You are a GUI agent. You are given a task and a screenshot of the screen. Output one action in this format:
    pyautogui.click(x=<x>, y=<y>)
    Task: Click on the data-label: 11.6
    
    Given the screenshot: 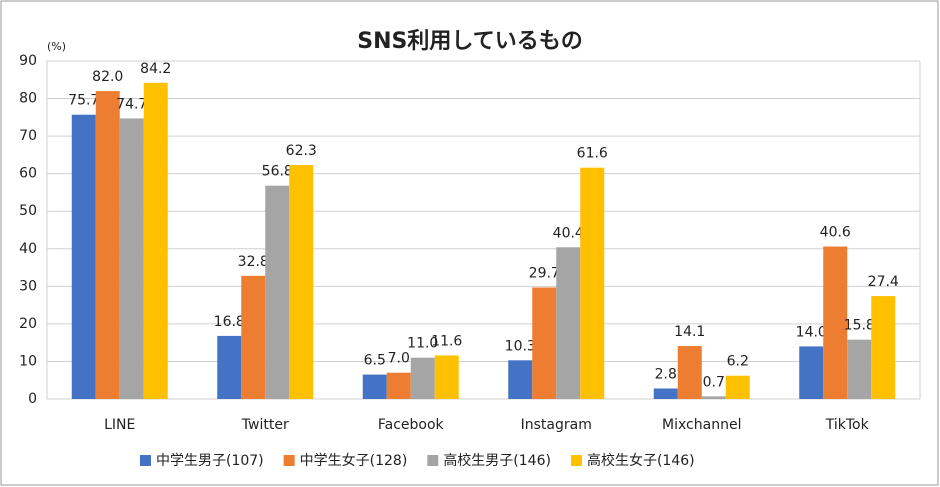 What is the action you would take?
    pyautogui.click(x=446, y=341)
    